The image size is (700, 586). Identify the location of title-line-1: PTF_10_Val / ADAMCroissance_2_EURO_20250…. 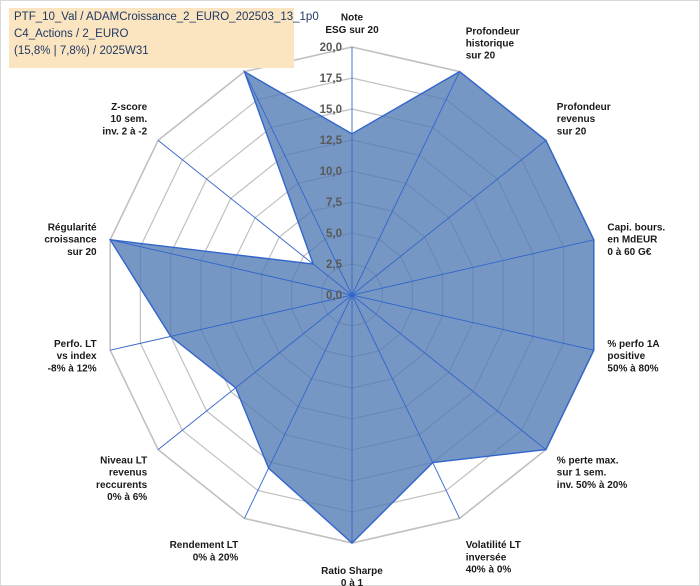
(166, 17).